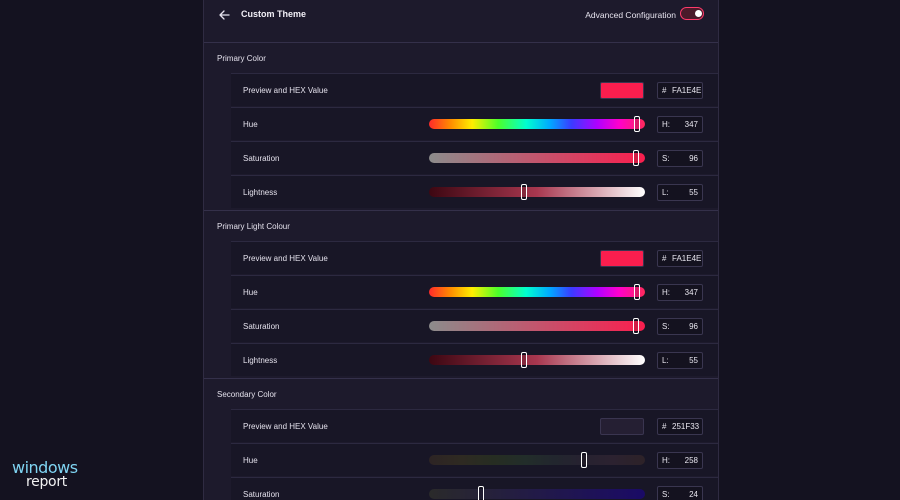  I want to click on watermark-line1: windows, so click(45, 467).